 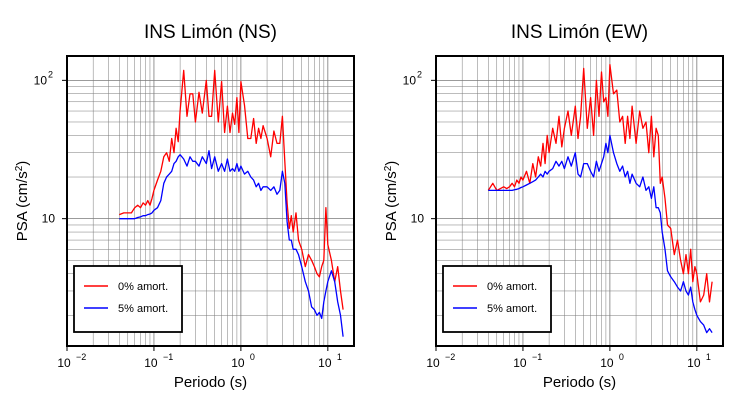 I want to click on series-line-blue, so click(x=231, y=243).